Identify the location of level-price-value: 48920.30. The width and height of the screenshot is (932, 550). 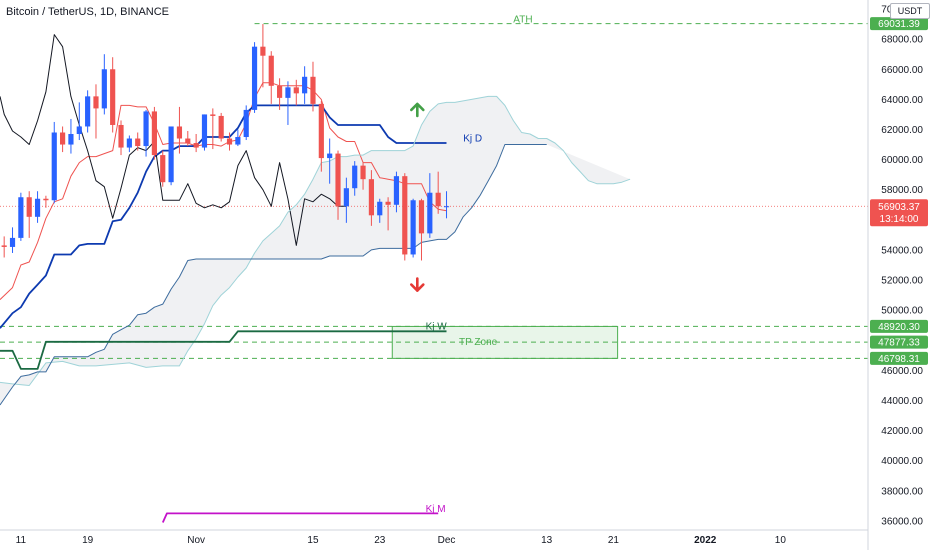
(899, 327).